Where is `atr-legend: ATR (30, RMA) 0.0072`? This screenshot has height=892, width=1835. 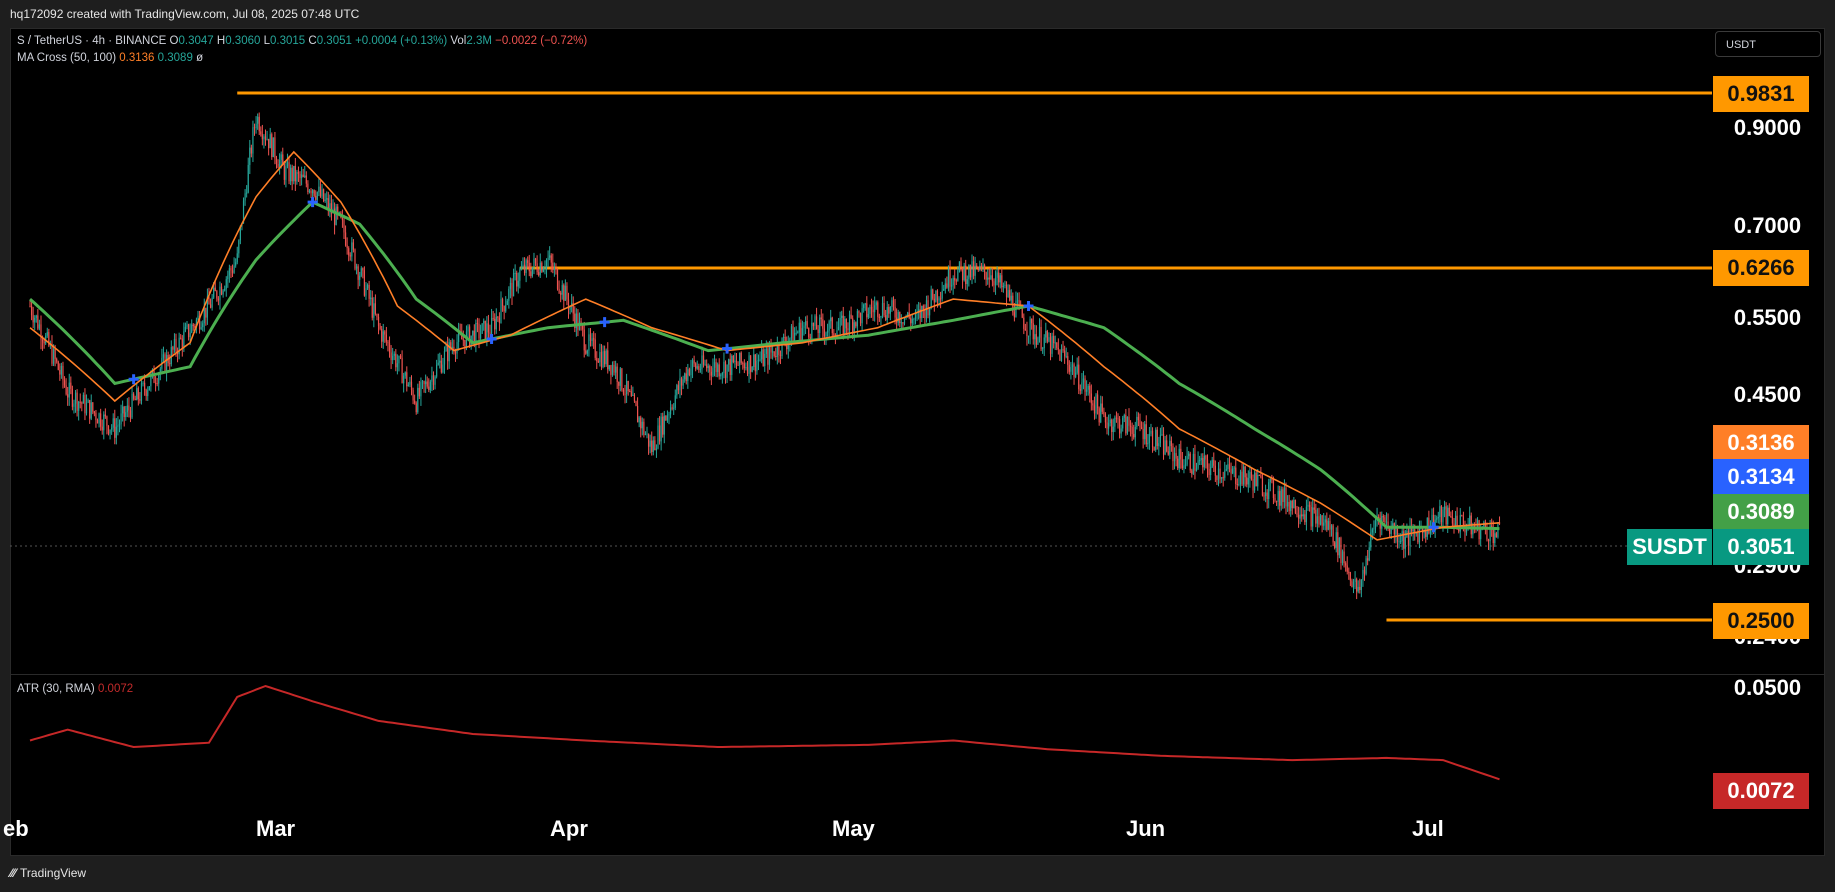 atr-legend: ATR (30, RMA) 0.0072 is located at coordinates (75, 689).